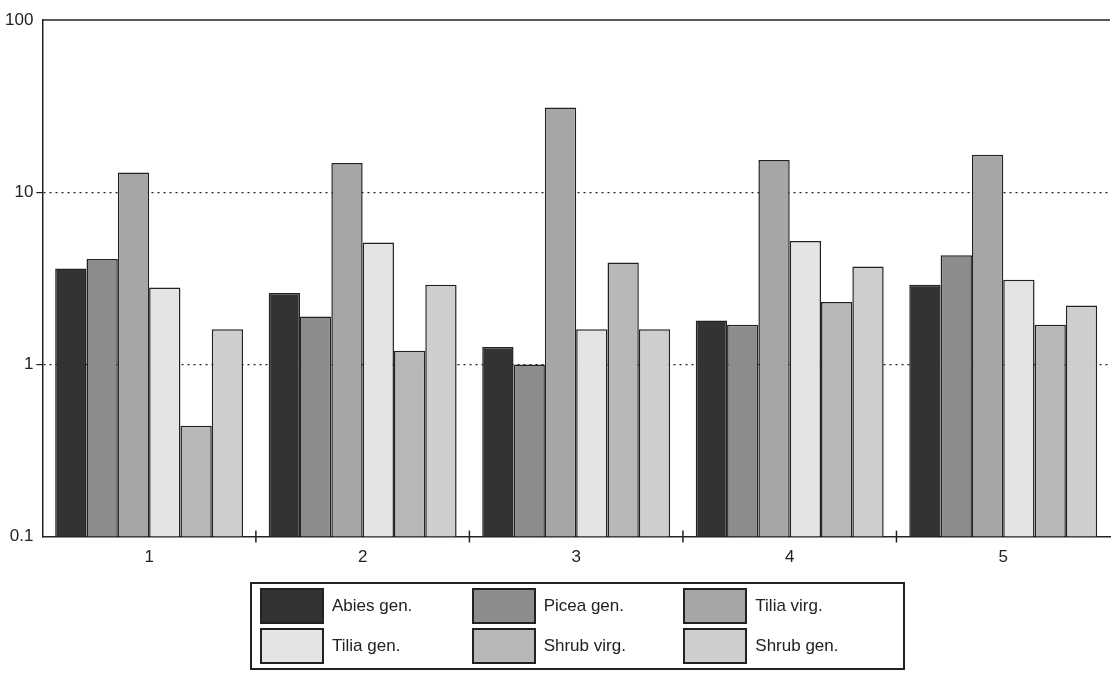 The image size is (1118, 688). I want to click on legend-label: Tilia gen., so click(366, 646).